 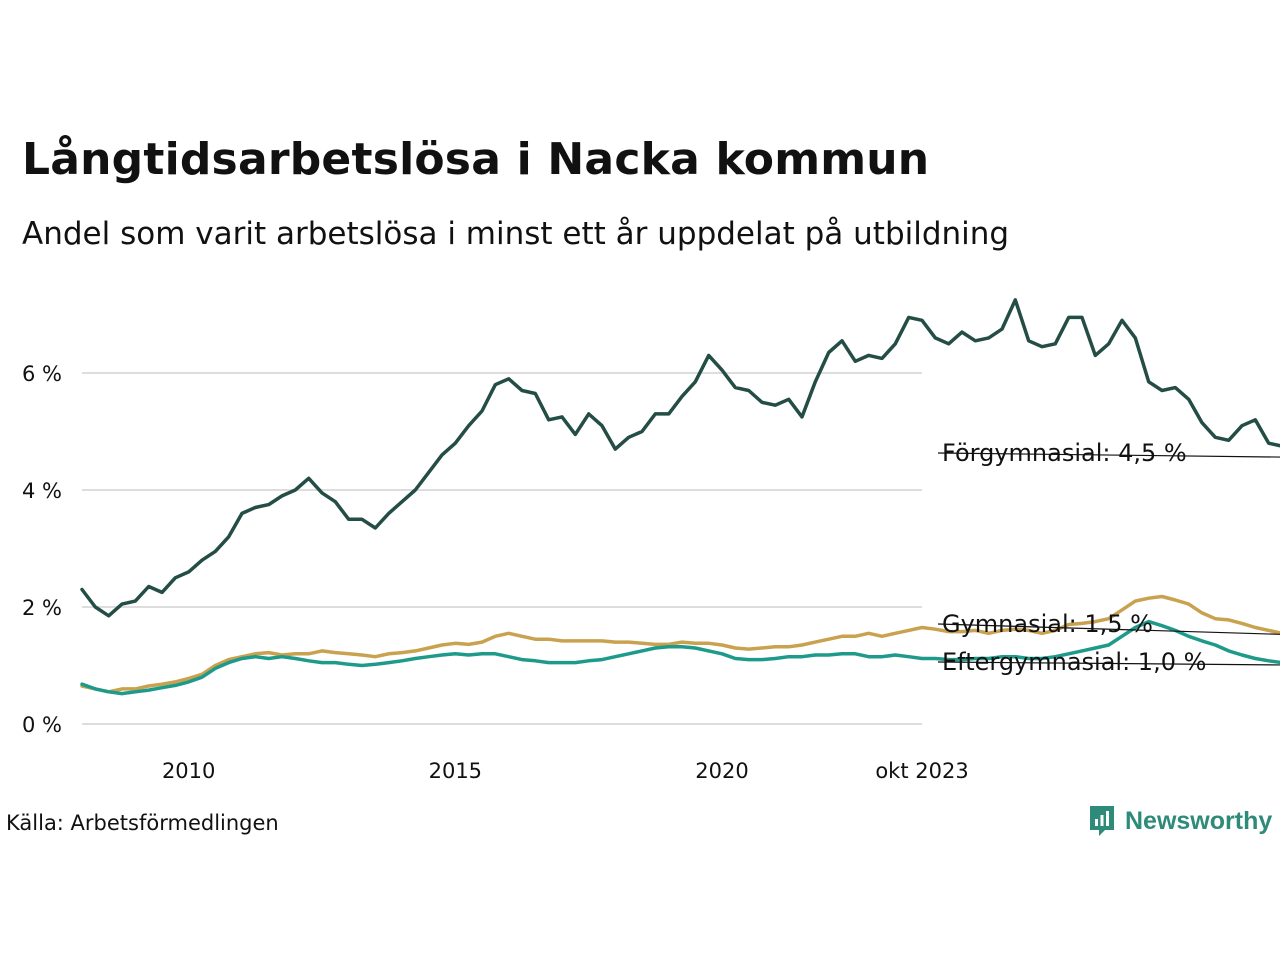 What do you see at coordinates (42, 374) in the screenshot?
I see `y-tick-label: 6 %` at bounding box center [42, 374].